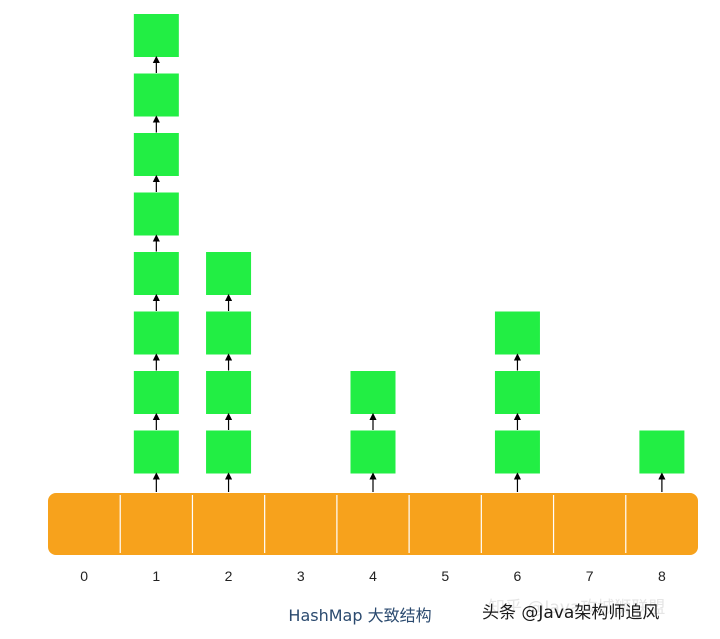 This screenshot has height=639, width=720. Describe the element at coordinates (156, 576) in the screenshot. I see `bucket-index-label: 1` at that location.